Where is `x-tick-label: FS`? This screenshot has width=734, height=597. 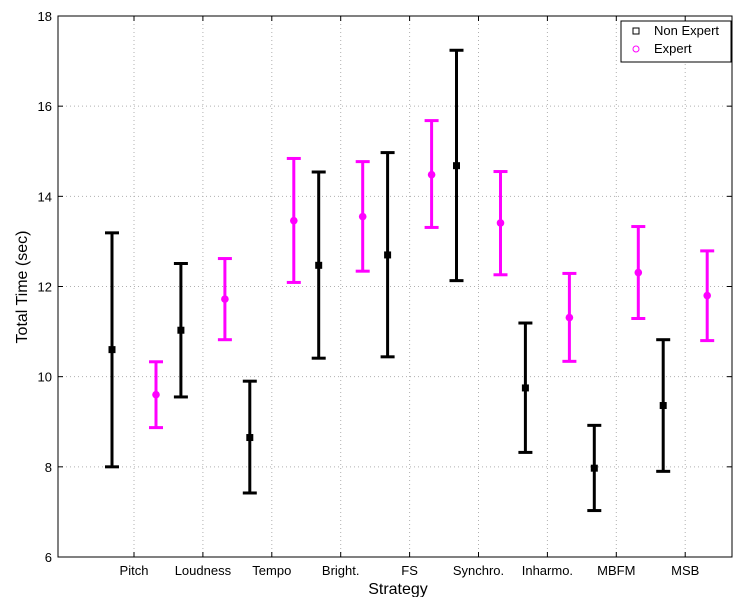 x-tick-label: FS is located at coordinates (409, 570).